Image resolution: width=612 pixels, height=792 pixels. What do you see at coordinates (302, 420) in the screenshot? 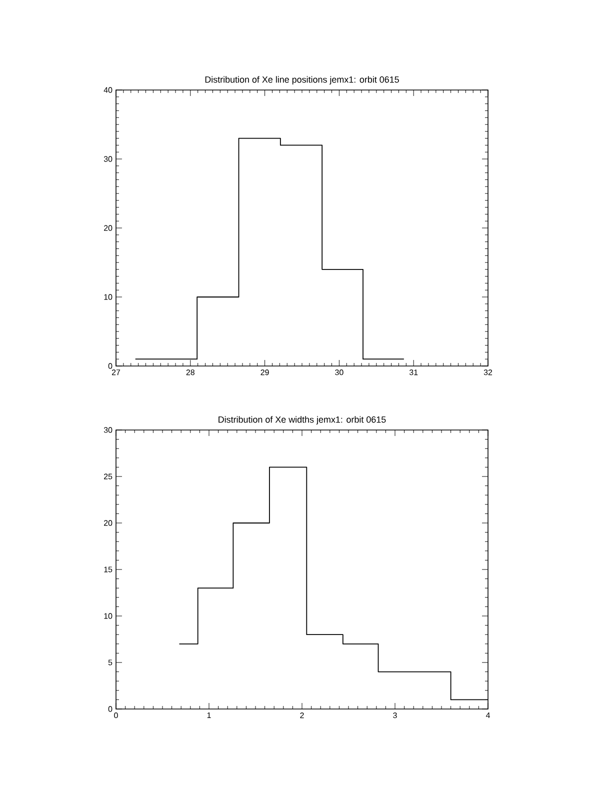
I see `chart-title: Distribution of Xe widths jemx1: orbit 0615` at bounding box center [302, 420].